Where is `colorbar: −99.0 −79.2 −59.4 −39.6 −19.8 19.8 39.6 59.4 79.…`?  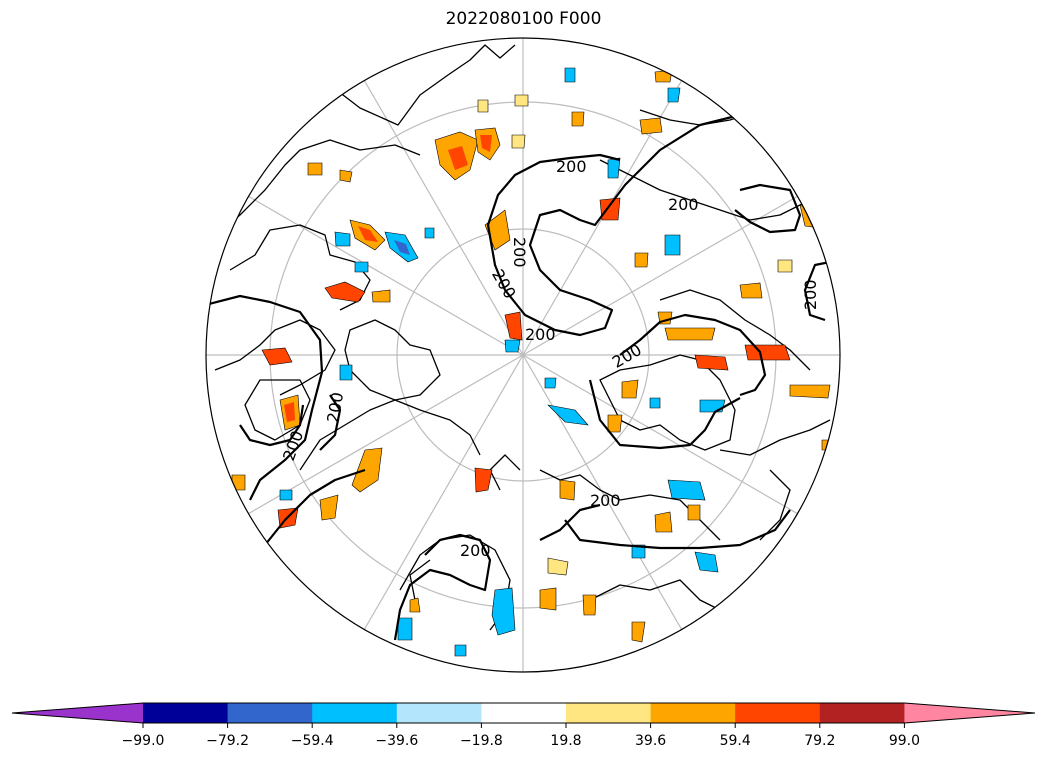
colorbar: −99.0 −79.2 −59.4 −39.6 −19.8 19.8 39.6 59.4 79.… is located at coordinates (523, 725).